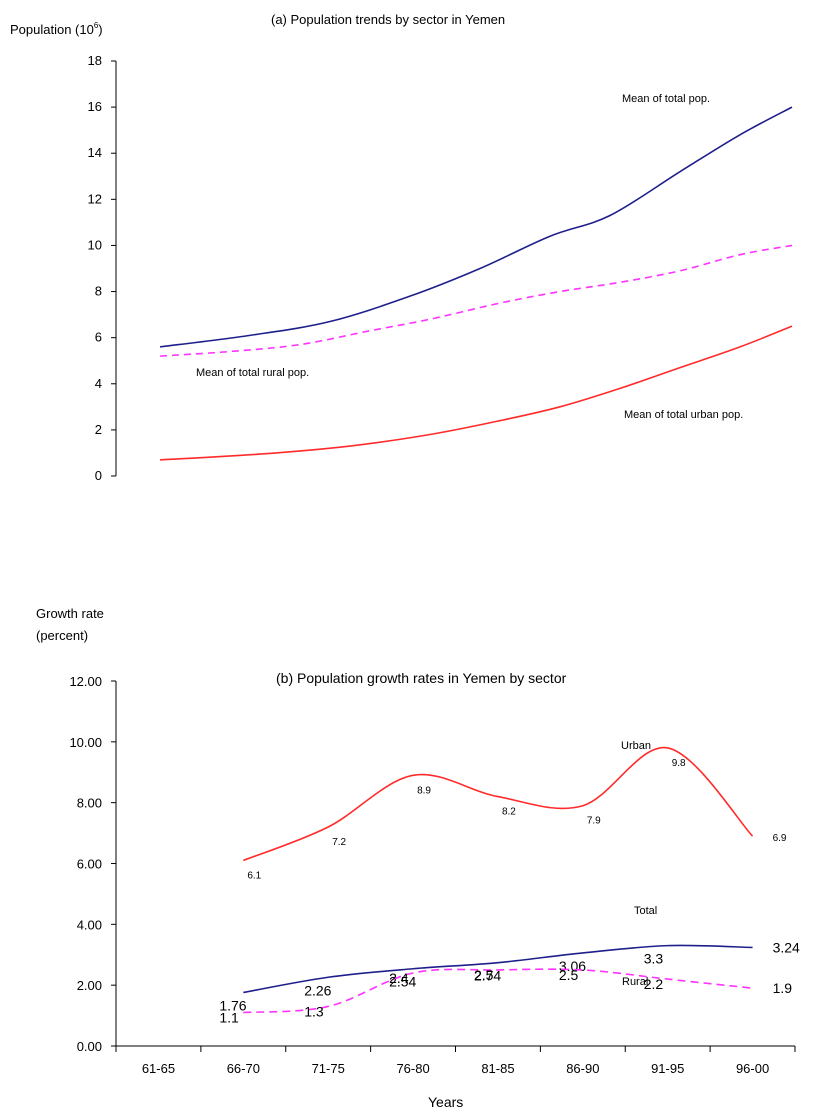  Describe the element at coordinates (388, 19) in the screenshot. I see `chart-a-title: (a) Population trends by sector in Yemen` at that location.